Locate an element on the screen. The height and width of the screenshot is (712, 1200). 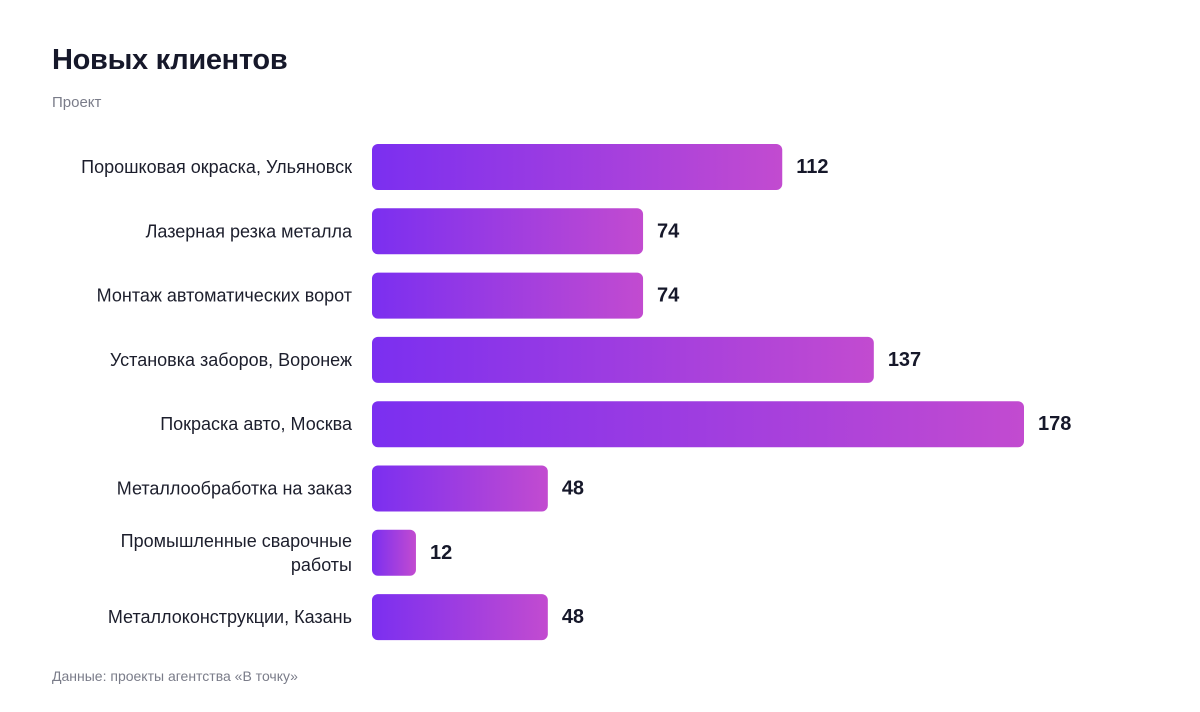
bar-row: Монтаж автоматических ворот 74 is located at coordinates (388, 295).